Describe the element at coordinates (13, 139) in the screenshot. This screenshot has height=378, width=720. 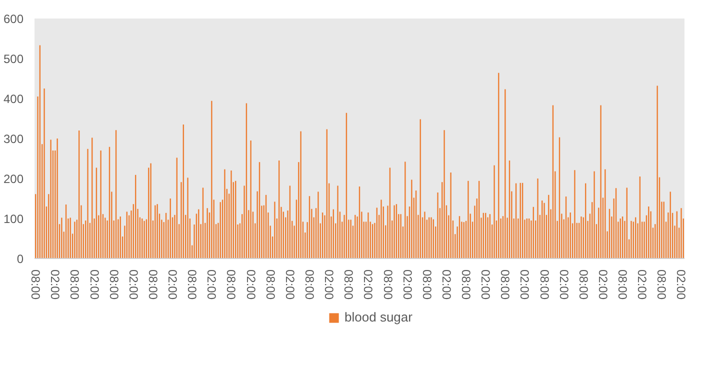
I see `y-tick-label: 300` at that location.